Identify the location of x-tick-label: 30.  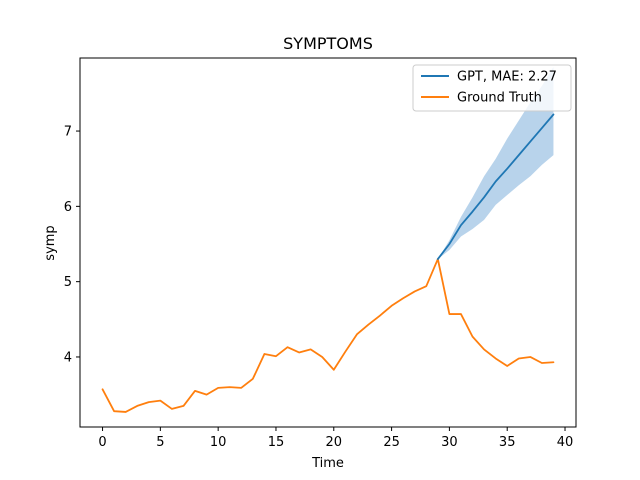
(449, 442).